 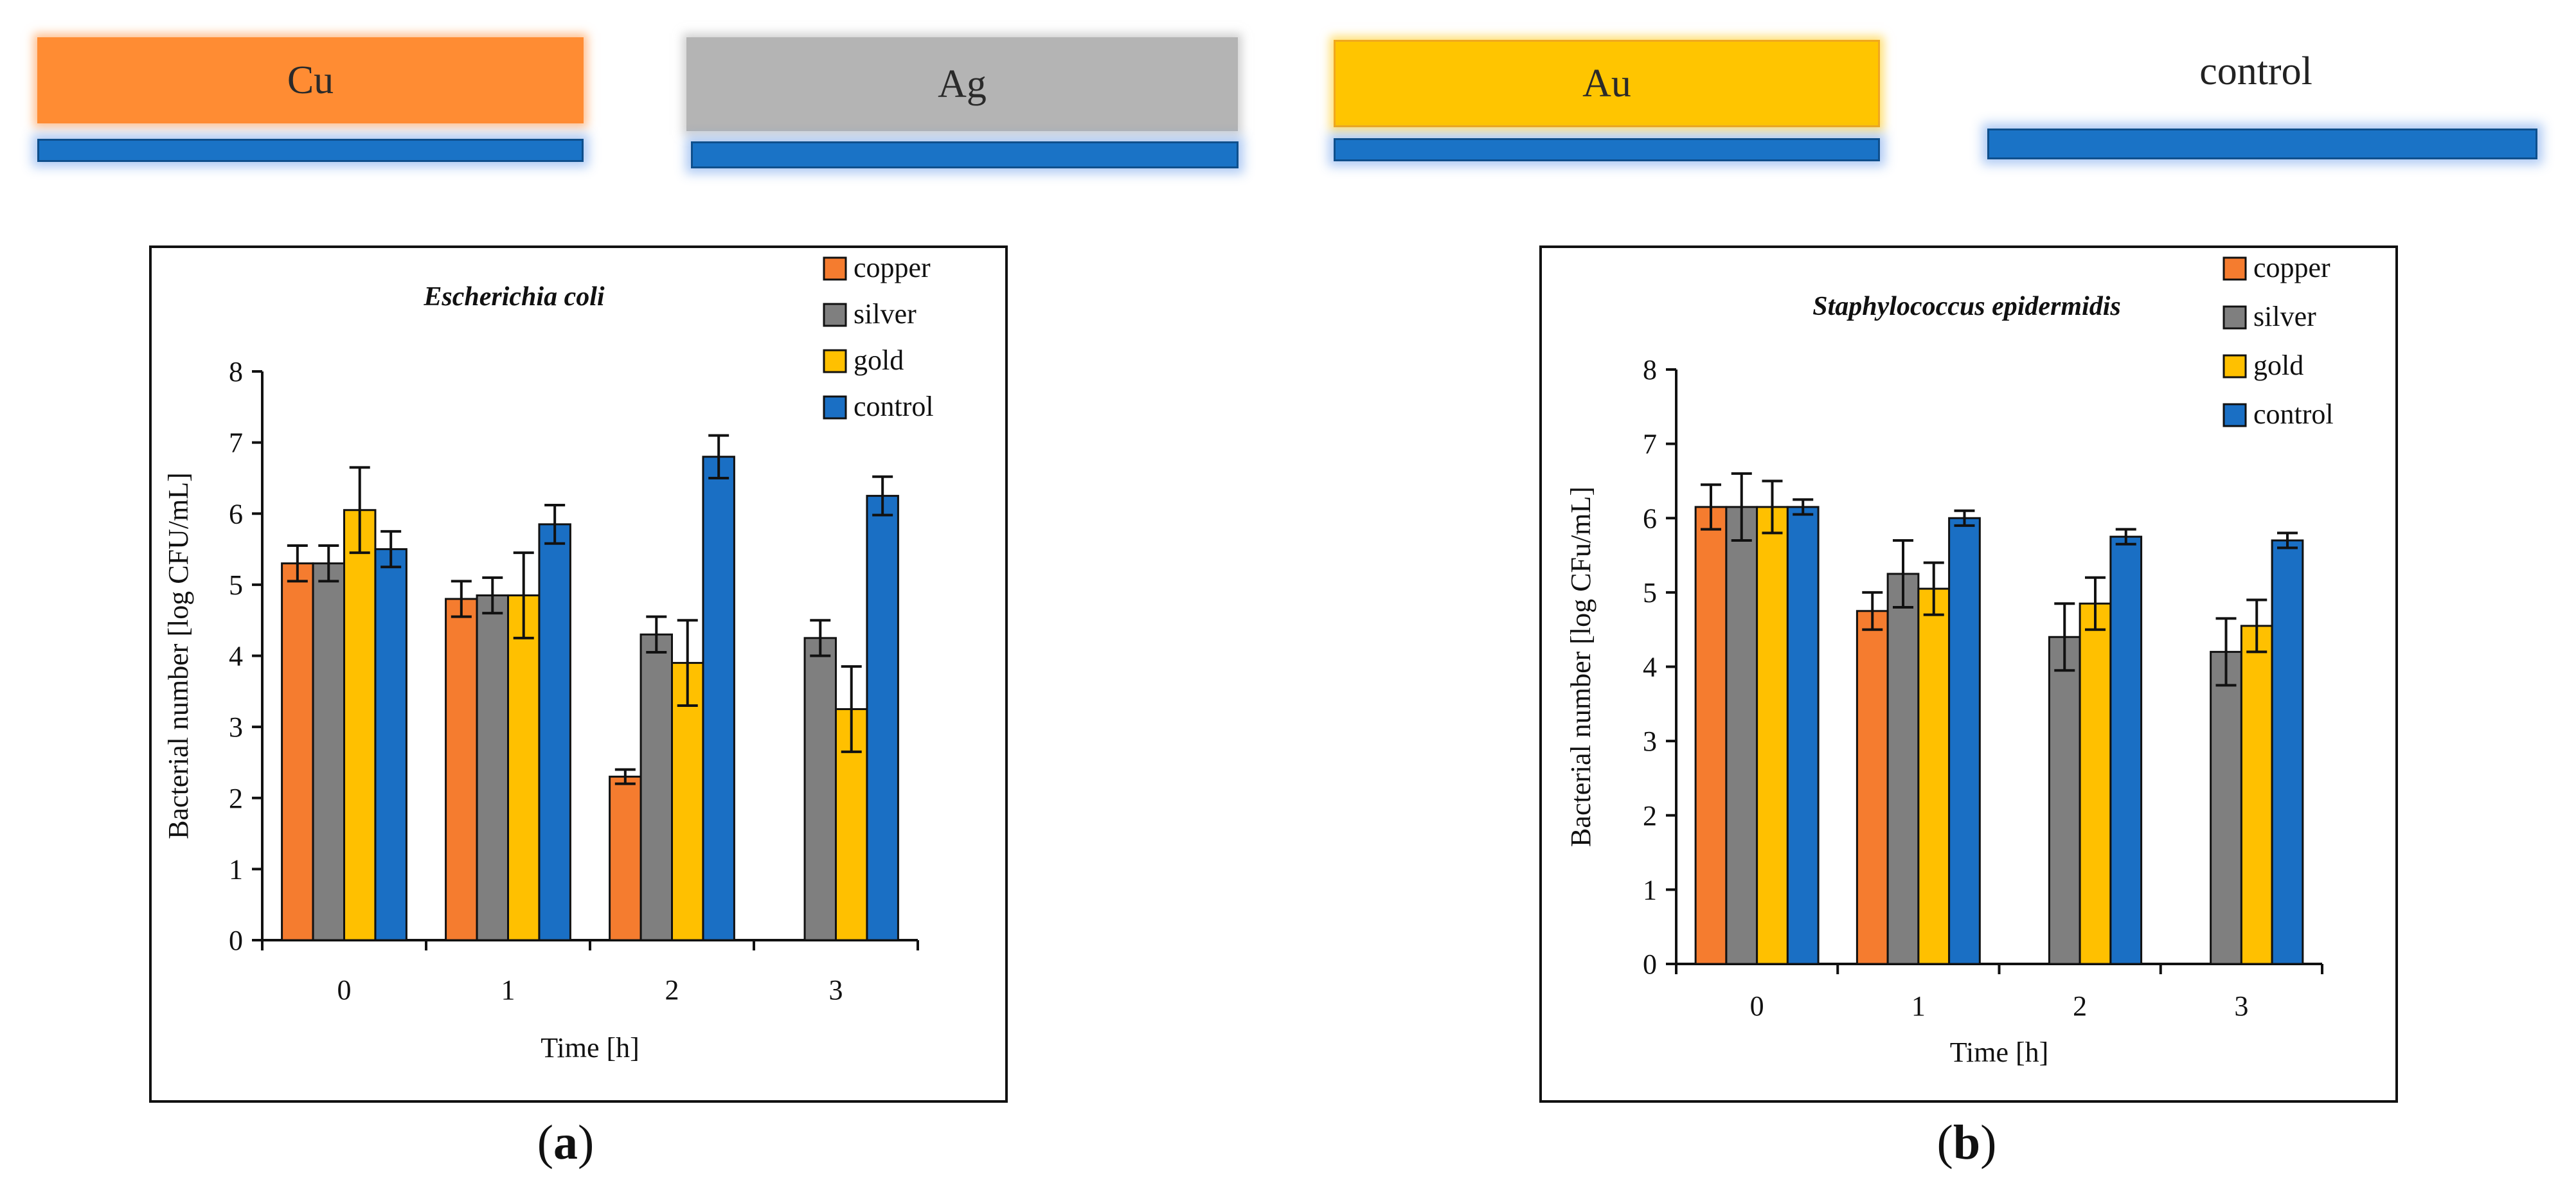 I want to click on chart-a-y-tick-label: 4, so click(x=236, y=656).